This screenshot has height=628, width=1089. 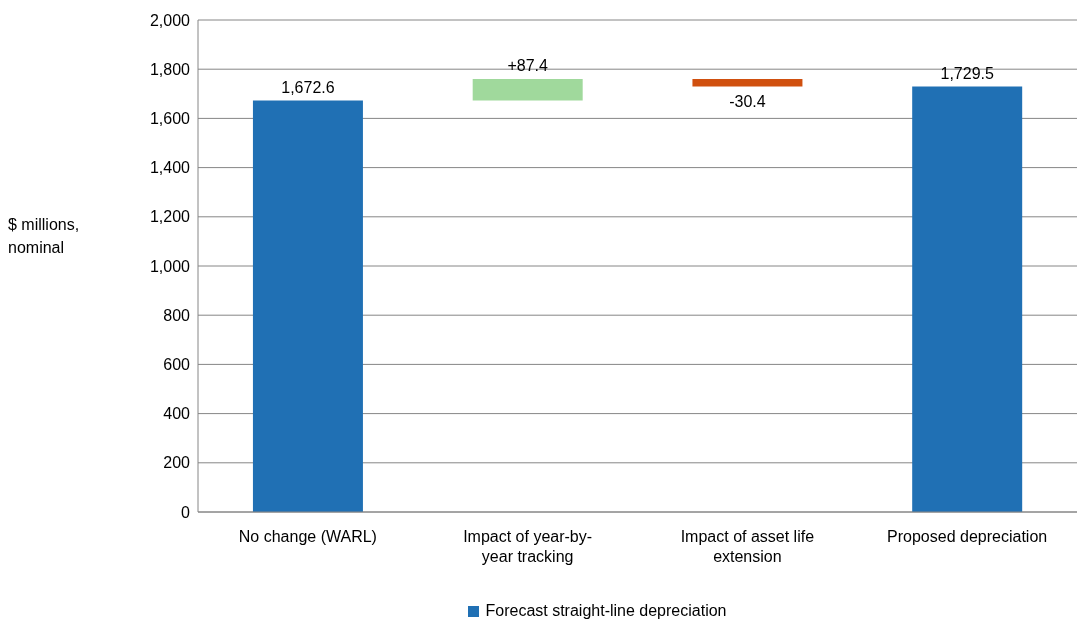 I want to click on legend-label: Forecast straight-line depreciation, so click(x=605, y=611).